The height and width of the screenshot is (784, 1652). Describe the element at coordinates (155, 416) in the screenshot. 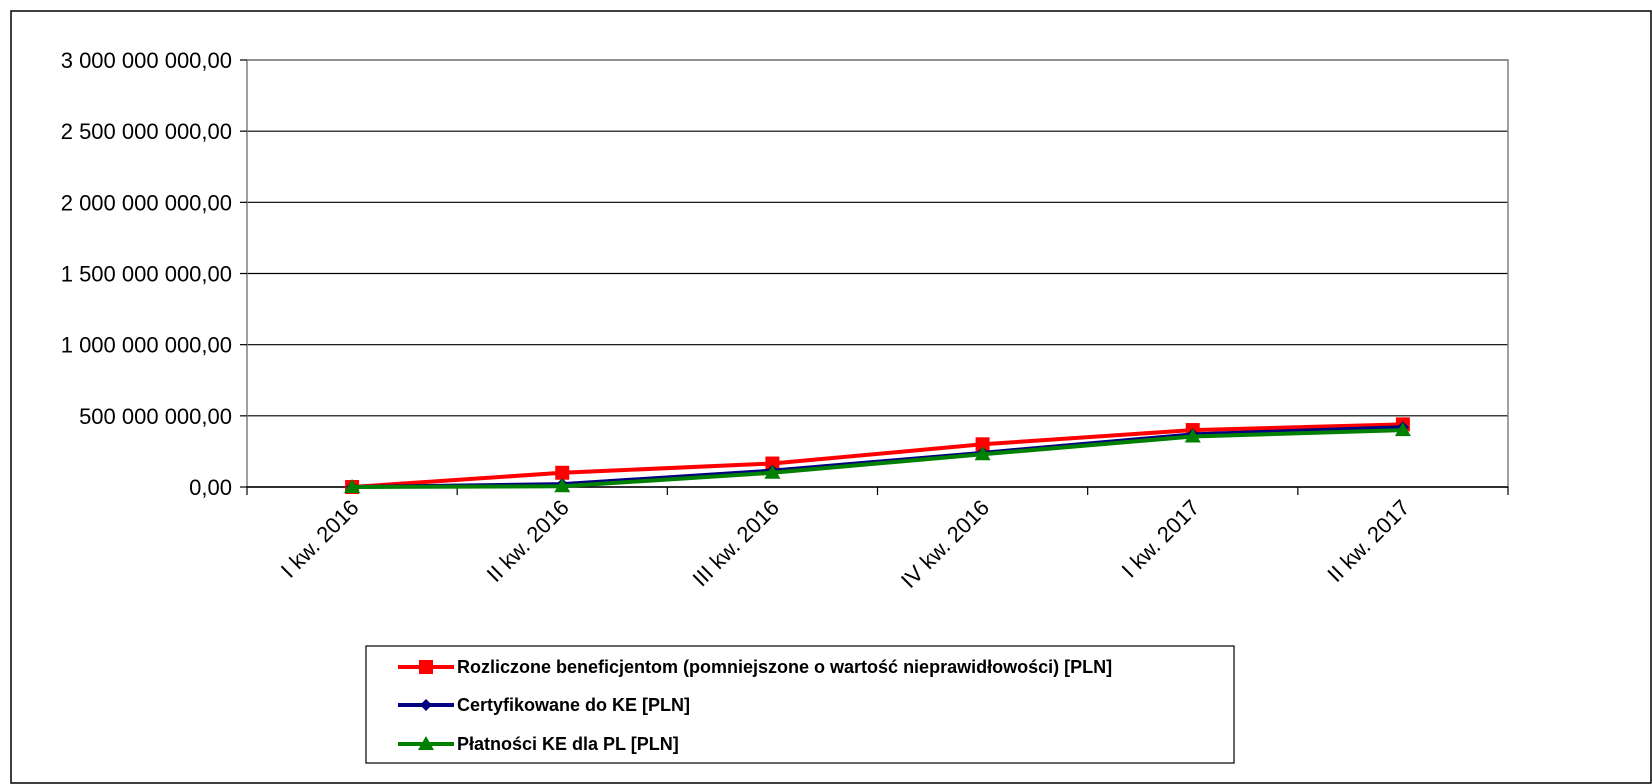

I see `y-tick-label: 500 000 000,00` at that location.